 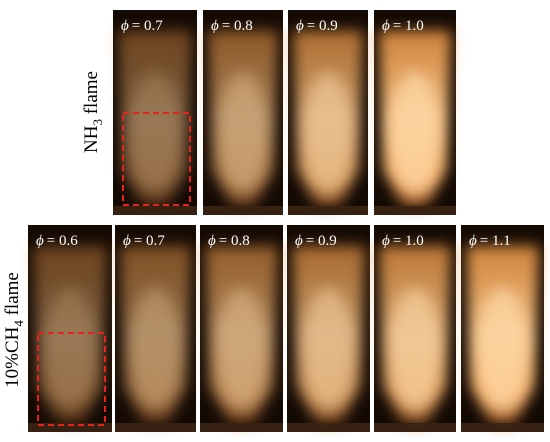 I want to click on phi-value: = 0.6, so click(x=62, y=241).